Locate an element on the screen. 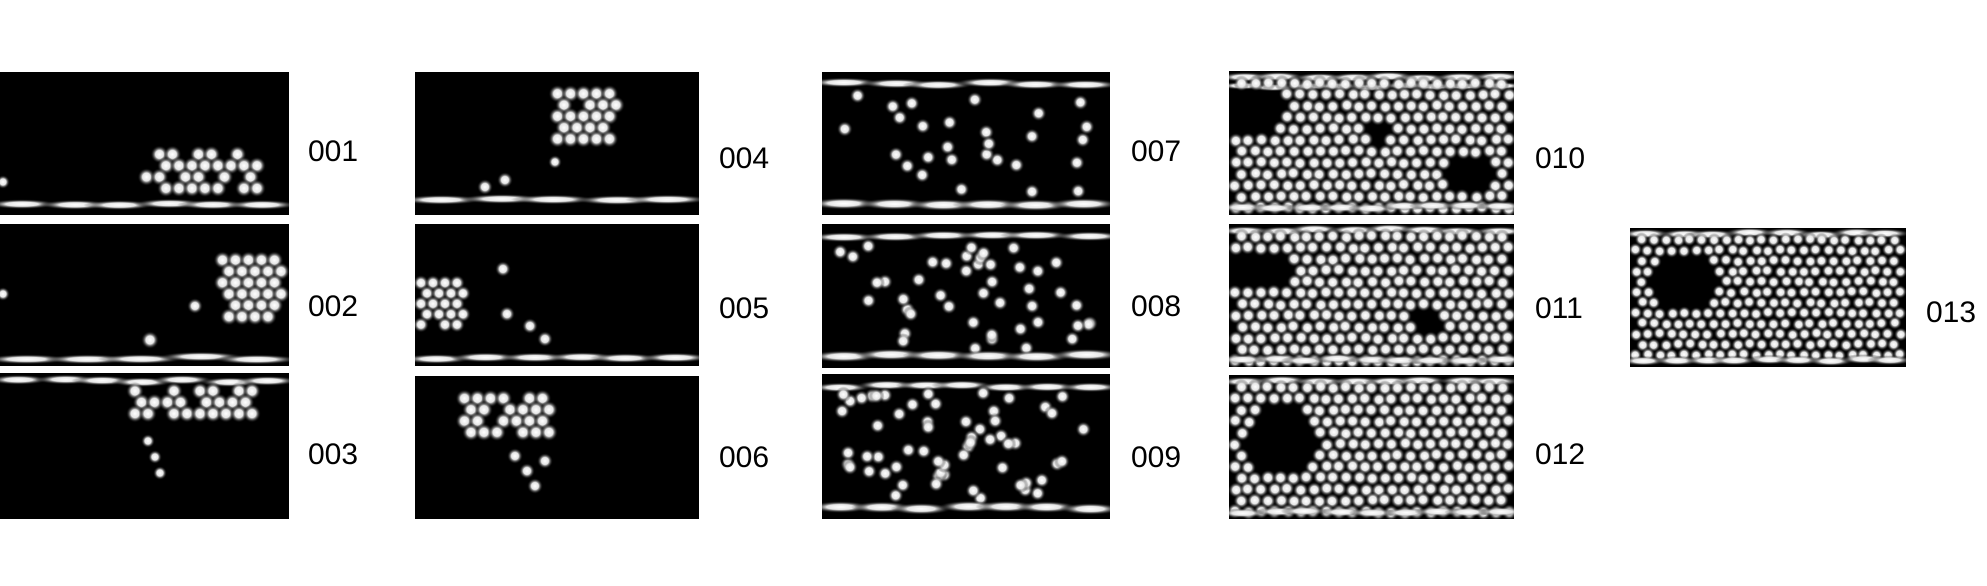 The image size is (1987, 586). panel-label-002: 002 is located at coordinates (333, 306).